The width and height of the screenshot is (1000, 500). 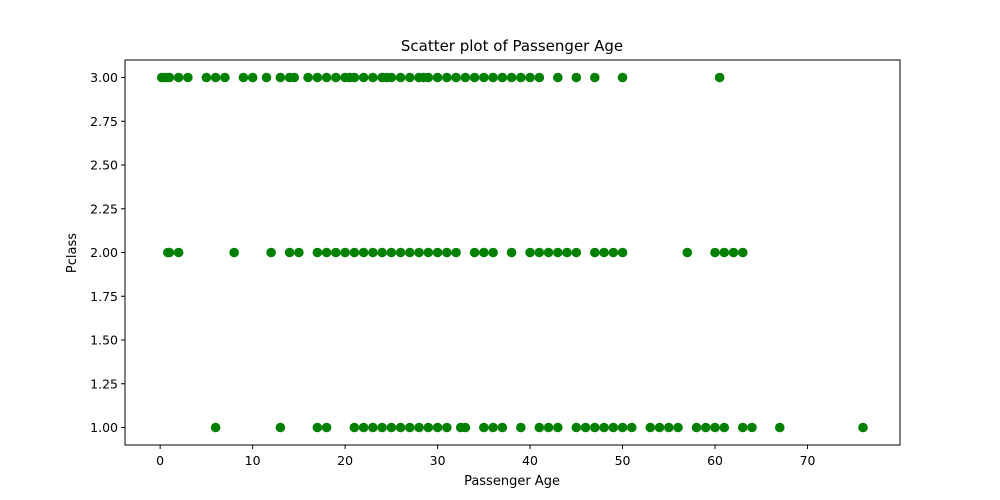 What do you see at coordinates (104, 165) in the screenshot?
I see `y-tick-label: 2.50` at bounding box center [104, 165].